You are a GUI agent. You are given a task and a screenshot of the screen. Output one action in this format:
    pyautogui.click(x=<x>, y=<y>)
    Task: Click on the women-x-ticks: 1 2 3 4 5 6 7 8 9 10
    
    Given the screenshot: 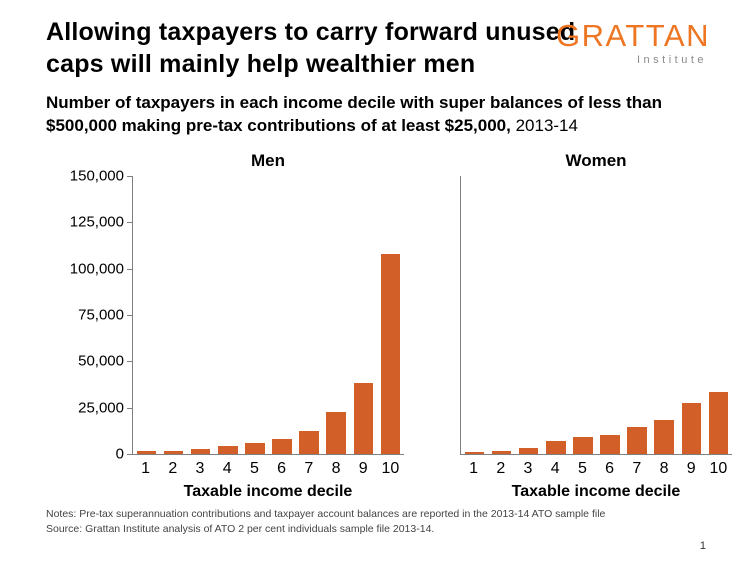 What is the action you would take?
    pyautogui.click(x=596, y=469)
    